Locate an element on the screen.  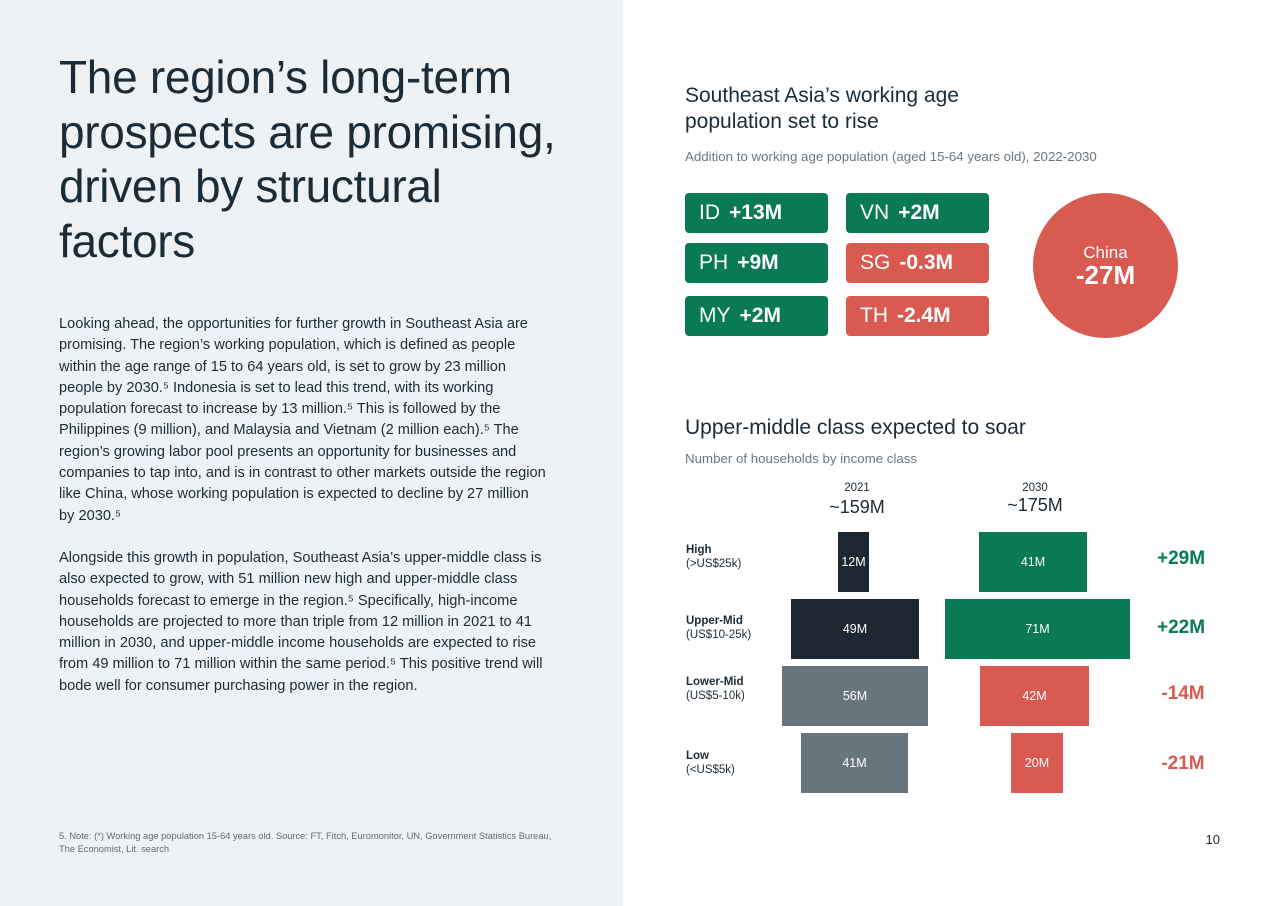
pop-card-sg: SG -0.3M is located at coordinates (917, 263).